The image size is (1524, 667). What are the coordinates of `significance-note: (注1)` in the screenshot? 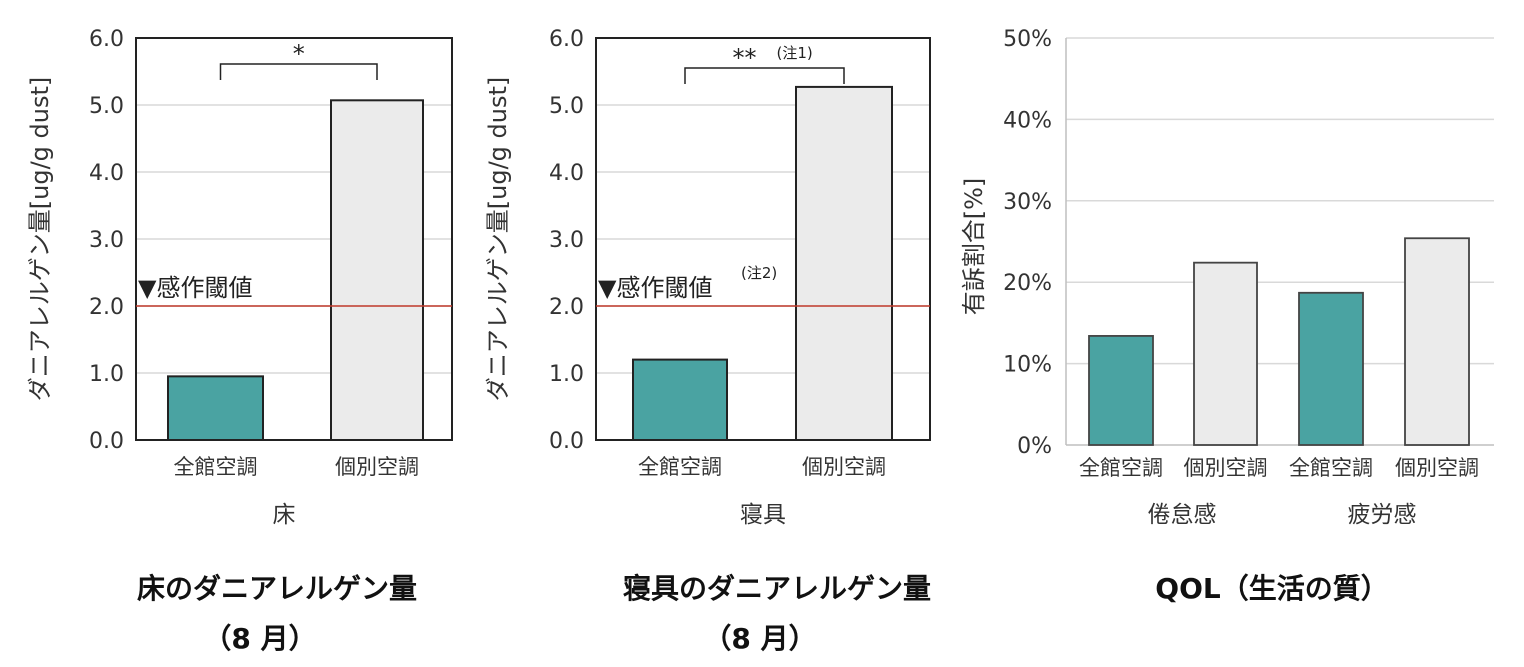 It's located at (795, 53).